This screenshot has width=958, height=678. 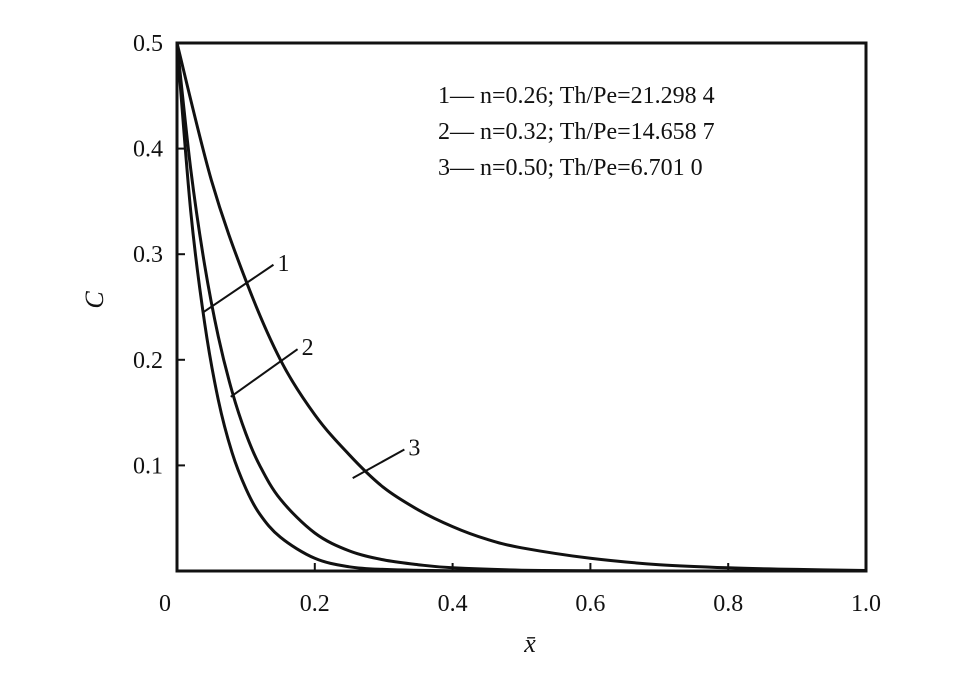 What do you see at coordinates (94, 300) in the screenshot?
I see `y-axis-title: C` at bounding box center [94, 300].